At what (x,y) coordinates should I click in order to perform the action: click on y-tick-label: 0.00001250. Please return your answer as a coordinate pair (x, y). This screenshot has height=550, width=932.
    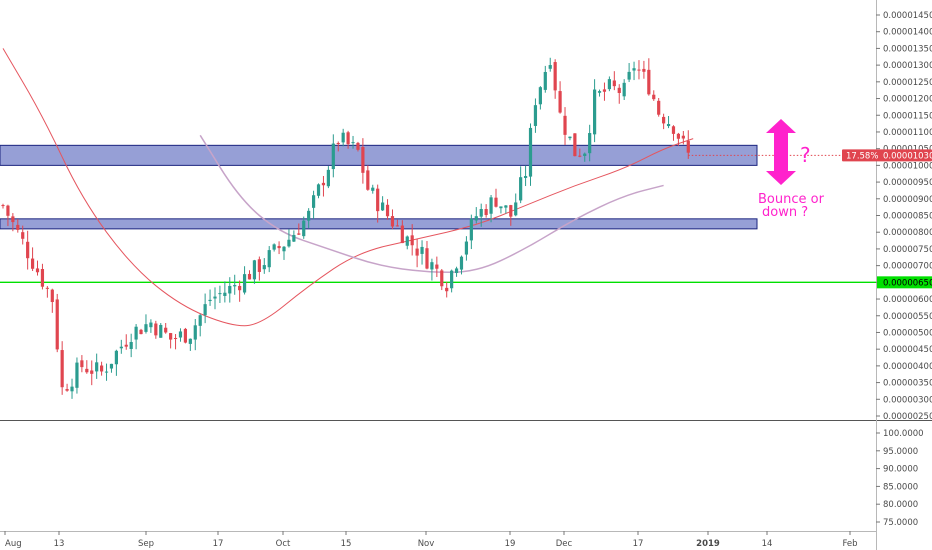
    Looking at the image, I should click on (907, 83).